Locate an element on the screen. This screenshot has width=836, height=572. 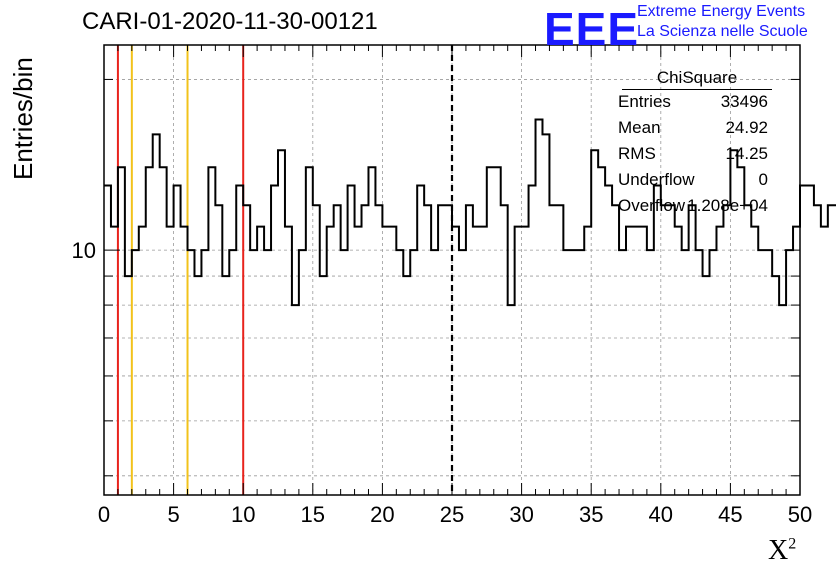
stats-key: Mean is located at coordinates (639, 127).